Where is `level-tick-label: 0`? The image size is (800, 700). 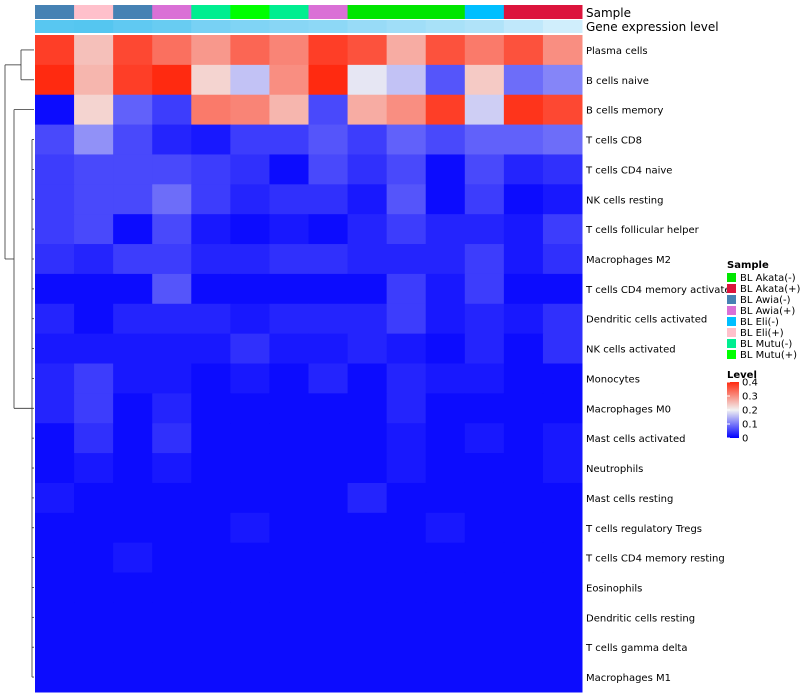
level-tick-label: 0 is located at coordinates (745, 439).